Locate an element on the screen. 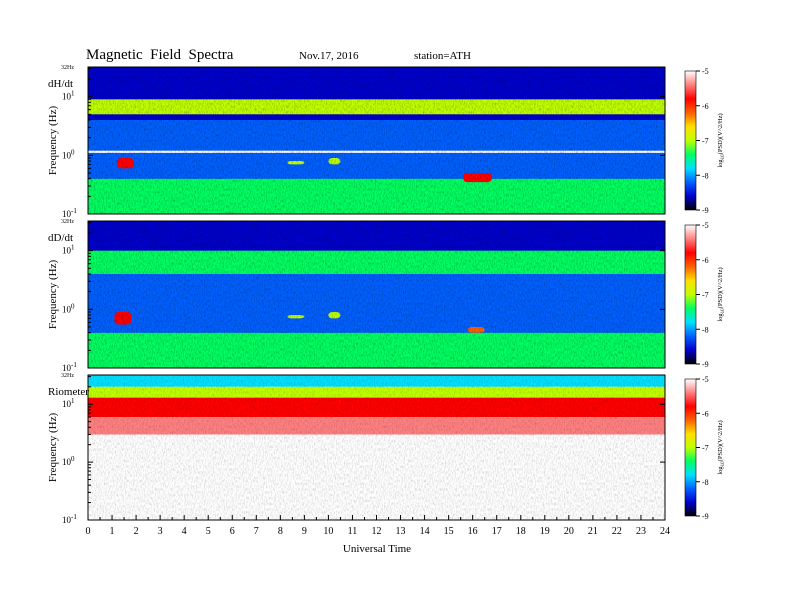 The height and width of the screenshot is (612, 792). x-tick-label: 17 is located at coordinates (497, 531).